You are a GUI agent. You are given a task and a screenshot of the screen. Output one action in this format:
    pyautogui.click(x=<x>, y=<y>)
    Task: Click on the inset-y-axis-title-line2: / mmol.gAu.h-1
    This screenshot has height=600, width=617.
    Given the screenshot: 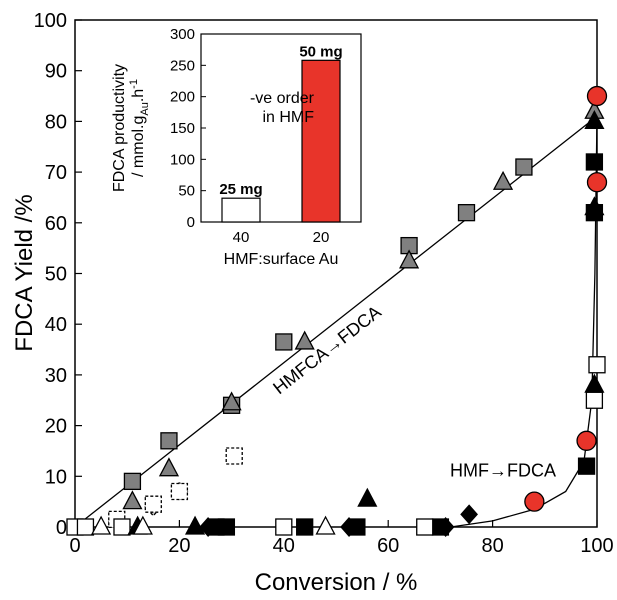 What is the action you would take?
    pyautogui.click(x=139, y=128)
    